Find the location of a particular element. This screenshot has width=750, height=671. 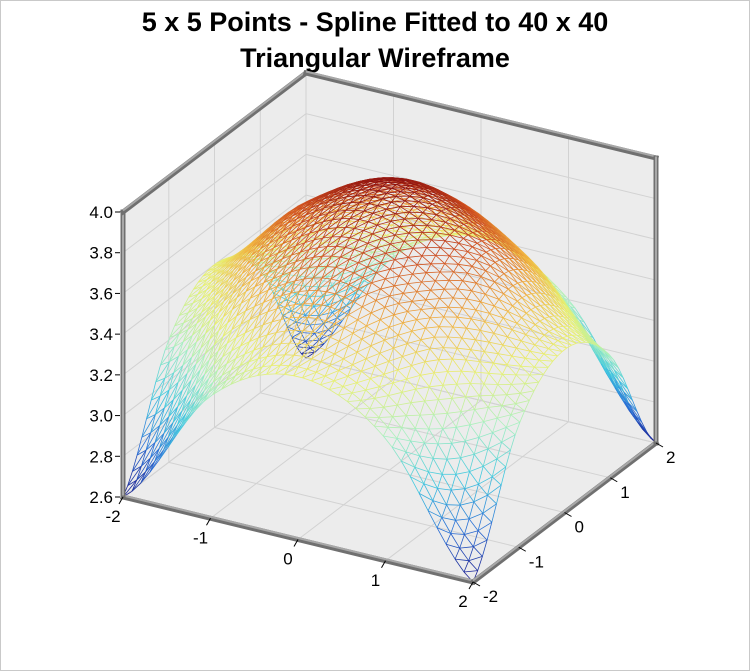

x-tick-mark is located at coordinates (208, 522).